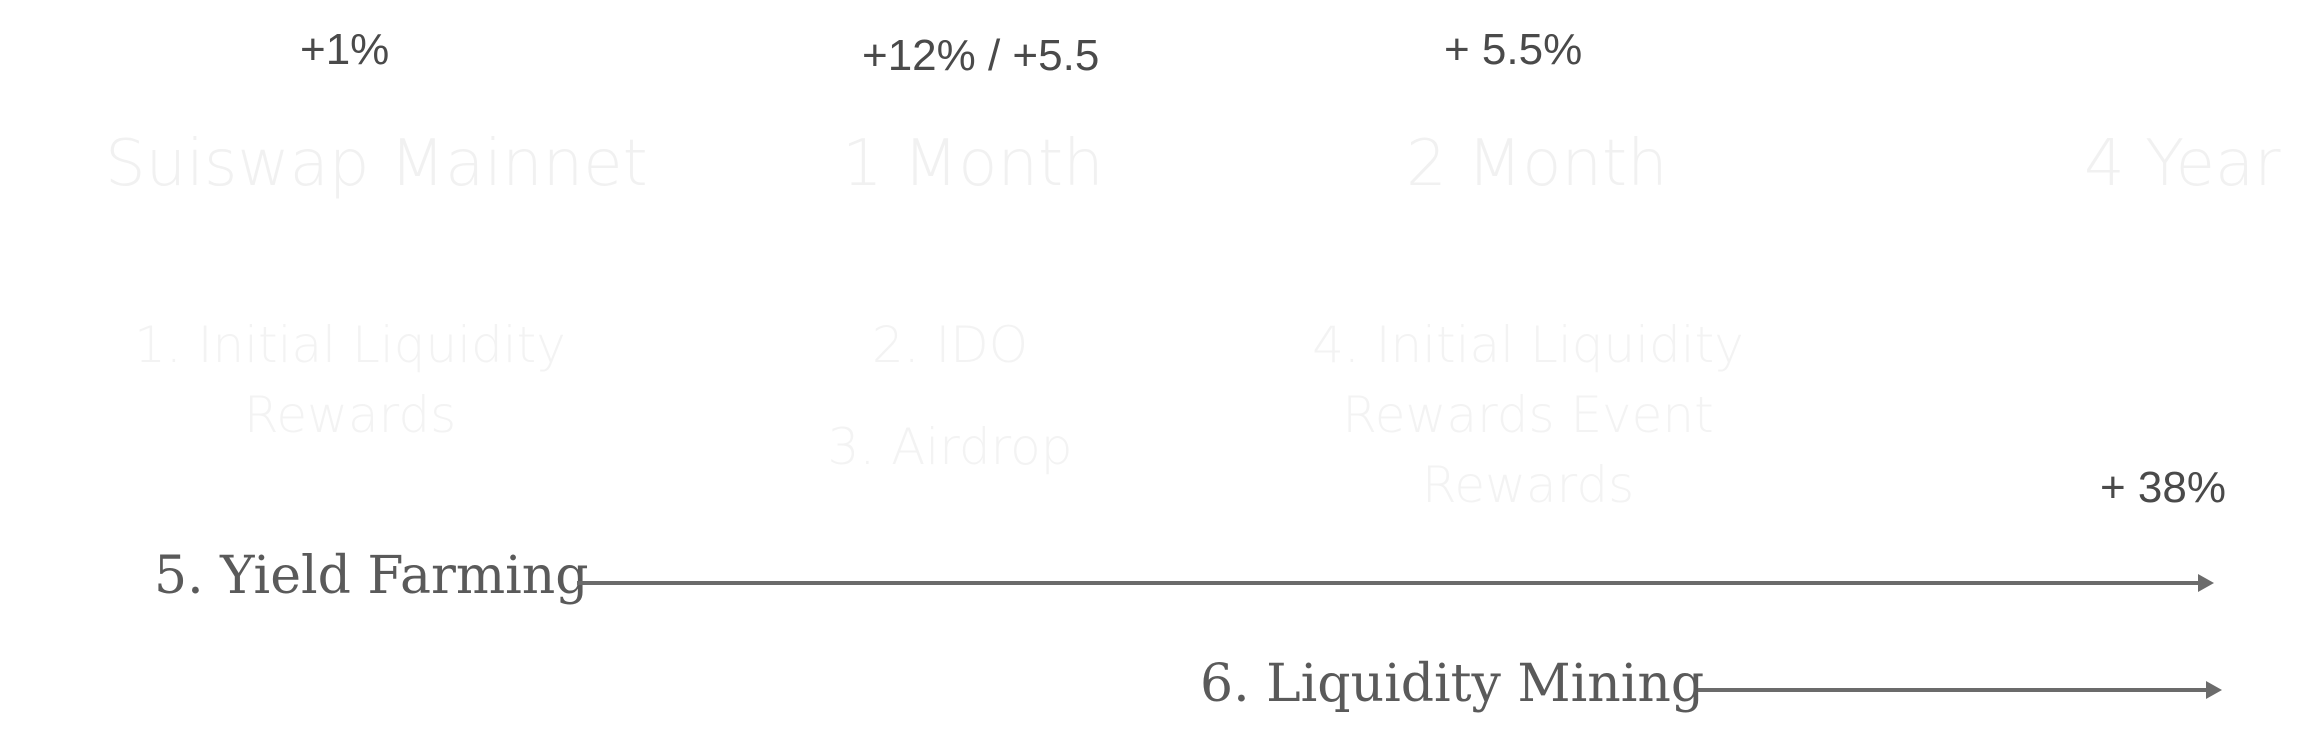  Describe the element at coordinates (2214, 690) in the screenshot. I see `liquidity-mining-arrowhead` at that location.